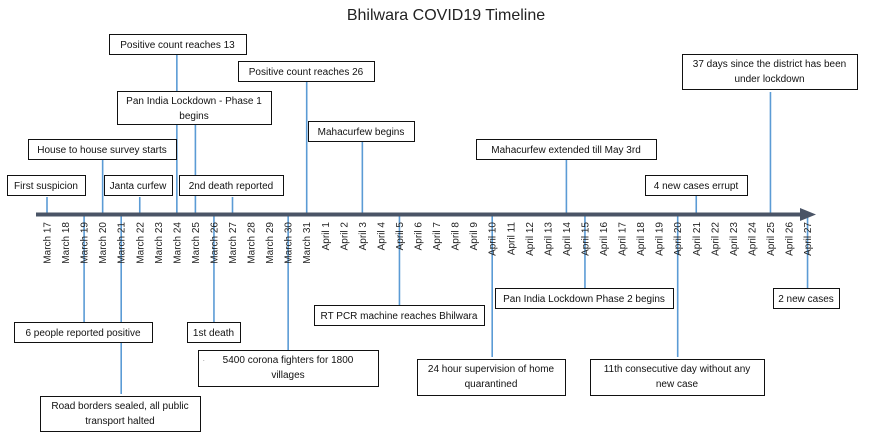 The width and height of the screenshot is (895, 436). Describe the element at coordinates (697, 239) in the screenshot. I see `date-tick-april-21: April 21` at that location.